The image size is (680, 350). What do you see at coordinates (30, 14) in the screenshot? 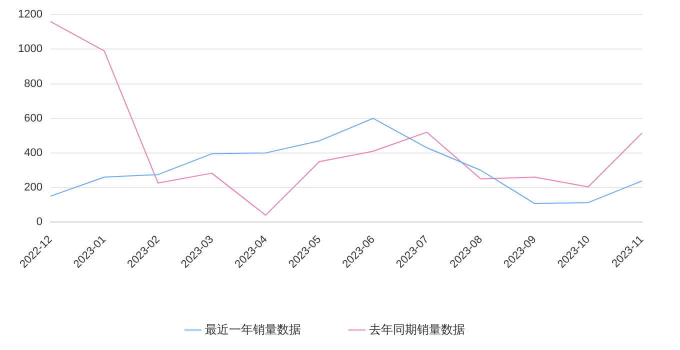
I see `y-tick-label: 1200` at bounding box center [30, 14].